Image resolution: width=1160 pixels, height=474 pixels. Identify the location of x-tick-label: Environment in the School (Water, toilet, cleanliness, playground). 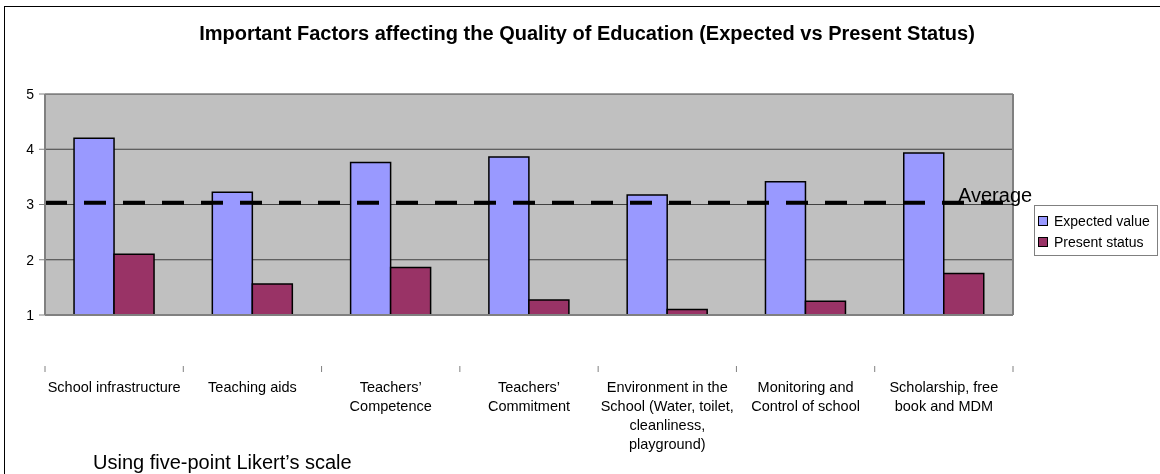
(667, 415).